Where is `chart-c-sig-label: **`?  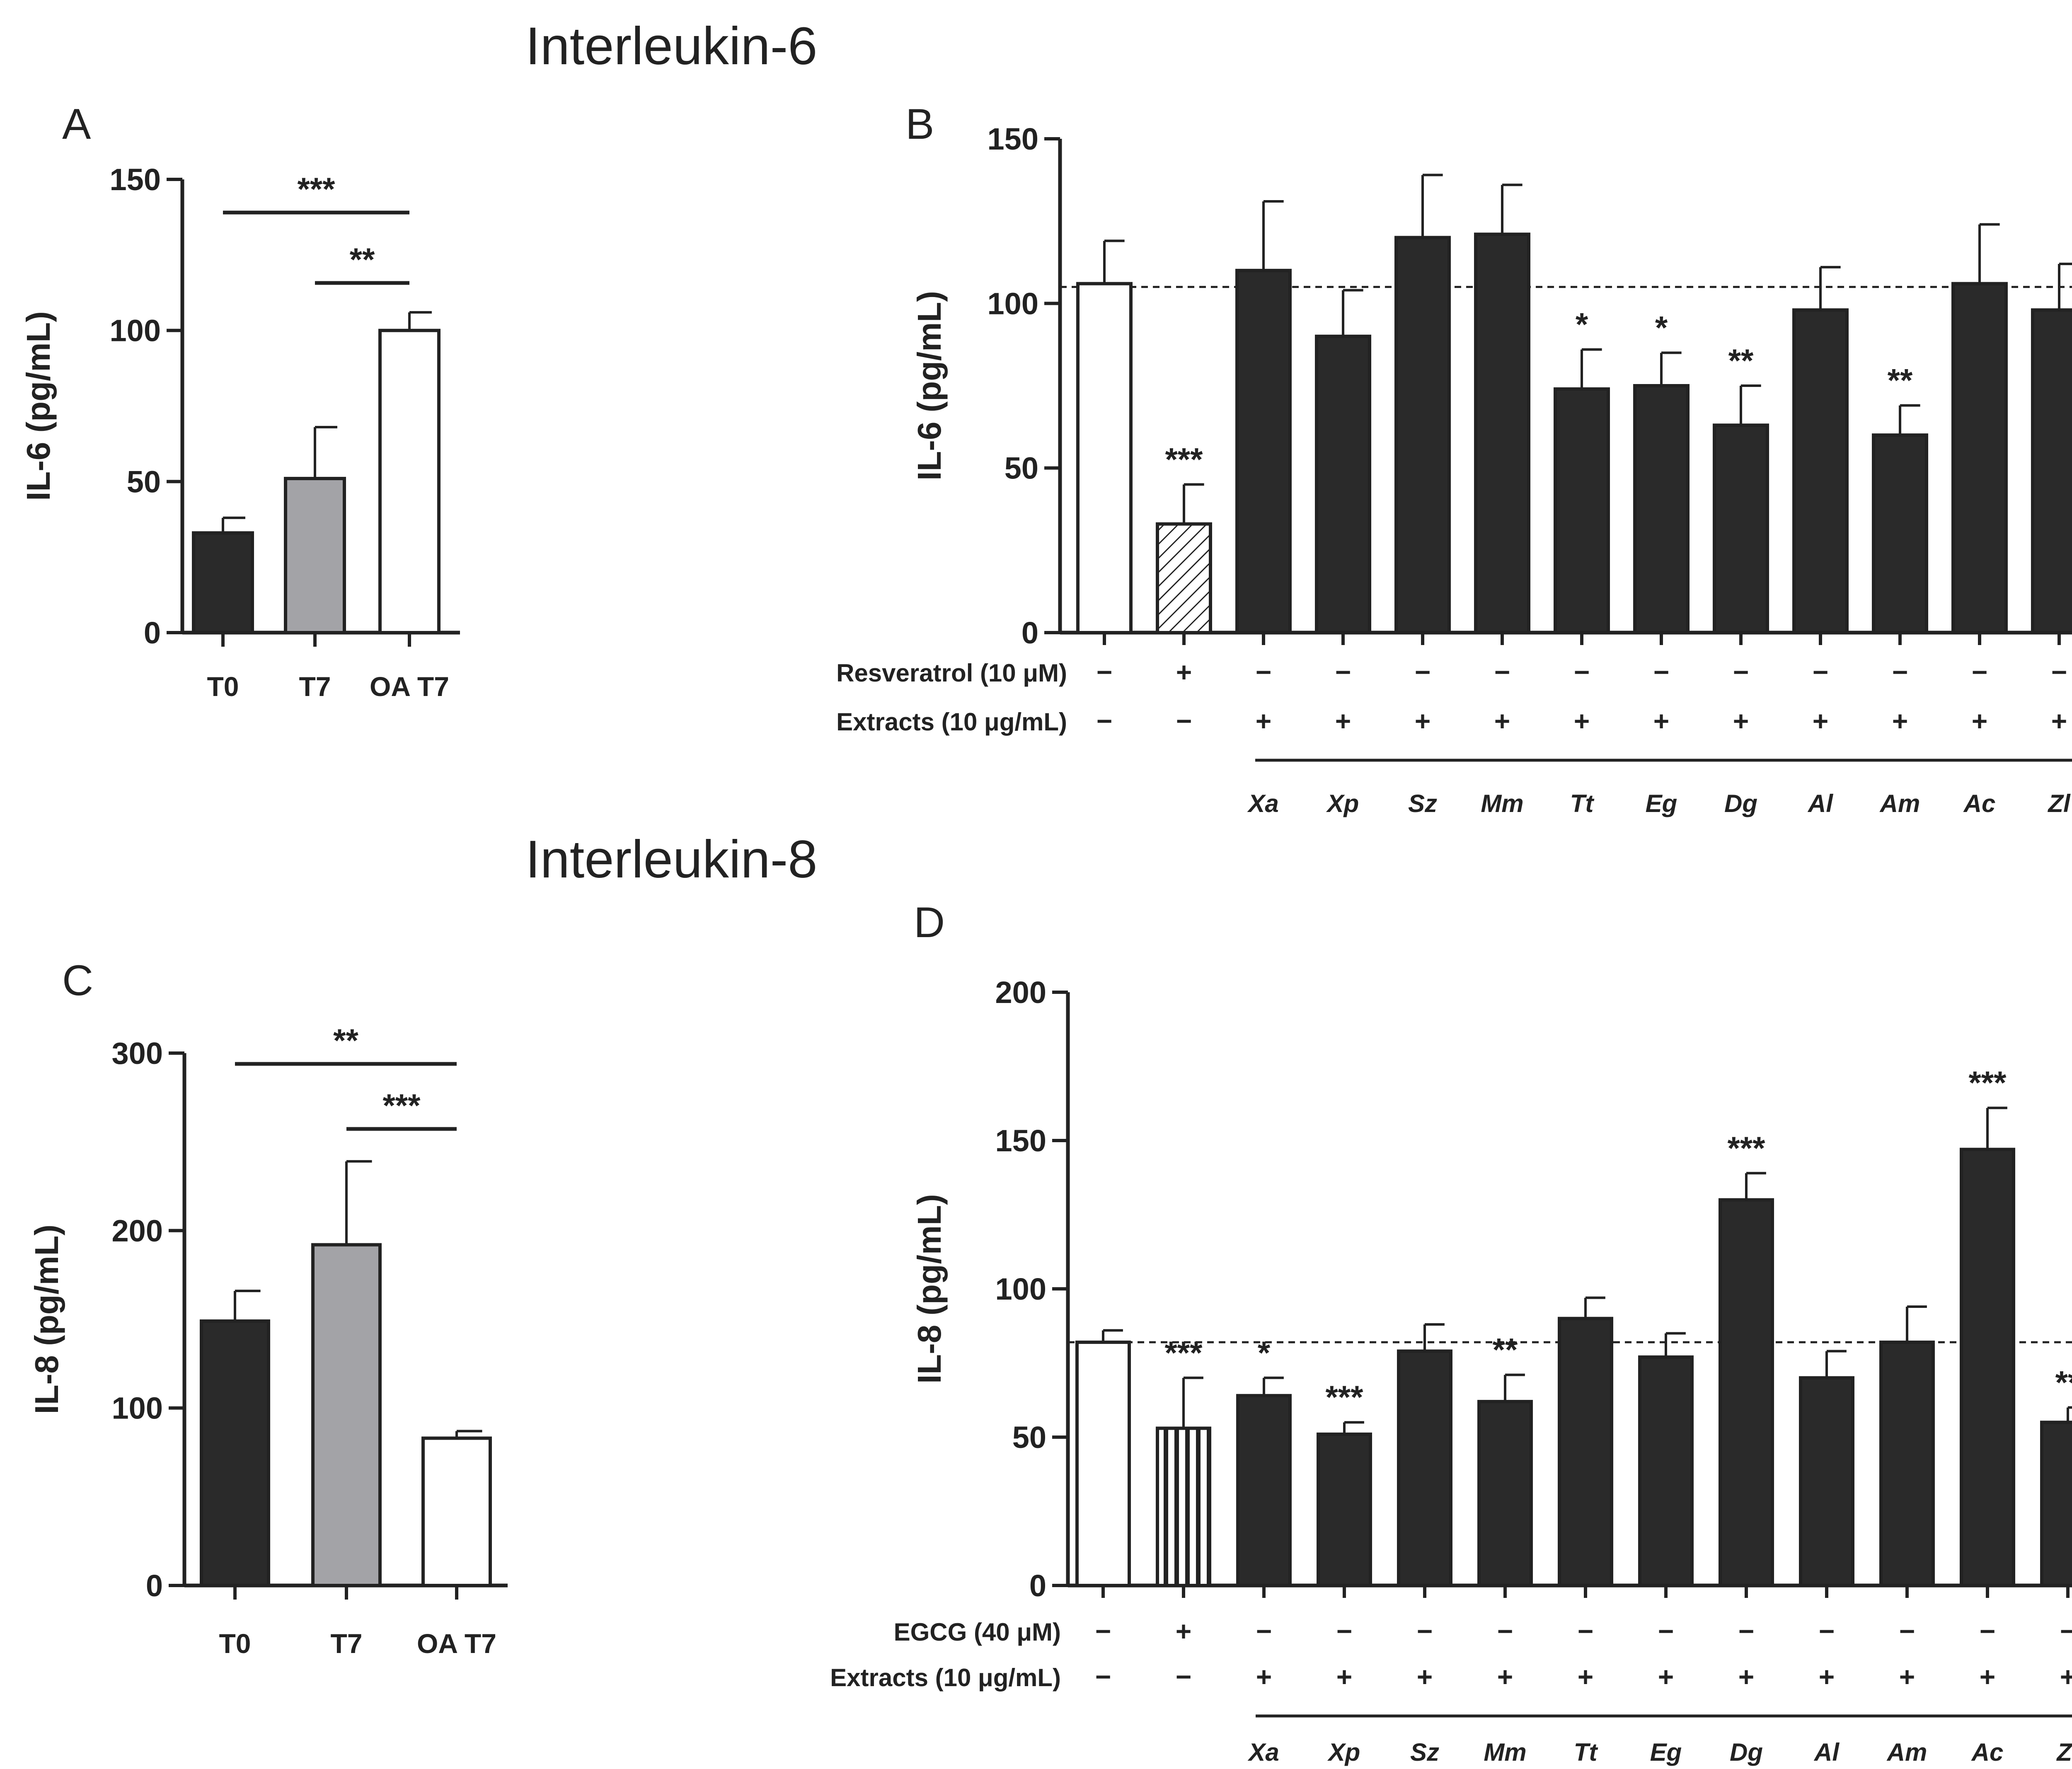
chart-c-sig-label: ** is located at coordinates (345, 1040).